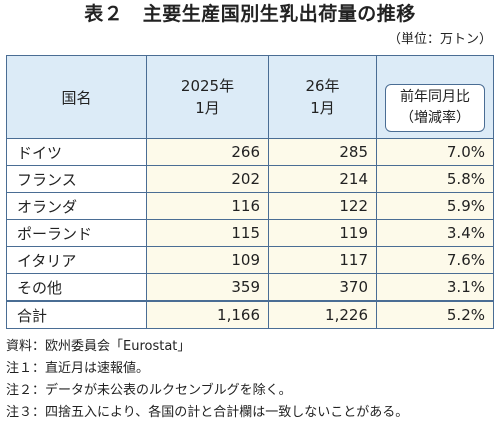 This screenshot has width=500, height=428. I want to click on row-2026: 119, so click(322, 233).